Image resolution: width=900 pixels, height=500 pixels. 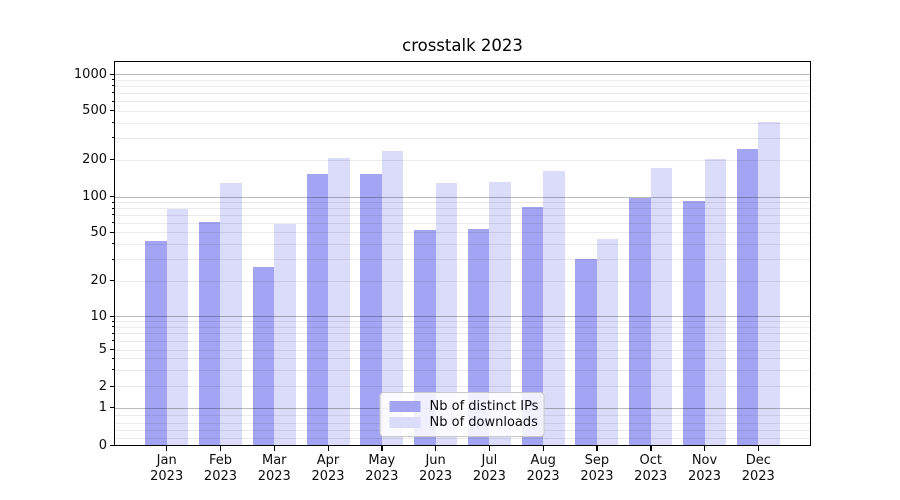 I want to click on bar-downloads-oct, so click(x=661, y=306).